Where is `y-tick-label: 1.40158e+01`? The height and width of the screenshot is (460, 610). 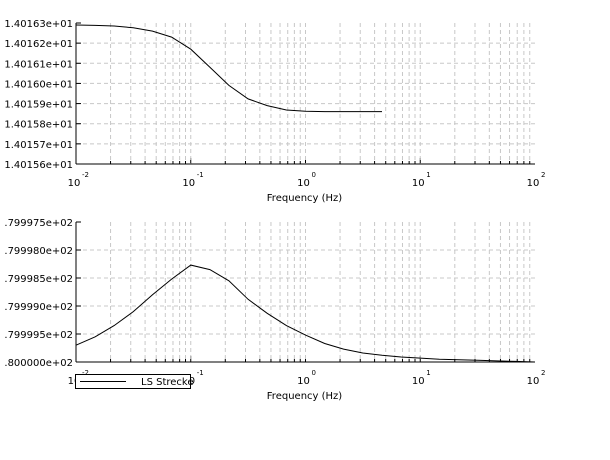
y-tick-label: 1.40158e+01 is located at coordinates (38, 125).